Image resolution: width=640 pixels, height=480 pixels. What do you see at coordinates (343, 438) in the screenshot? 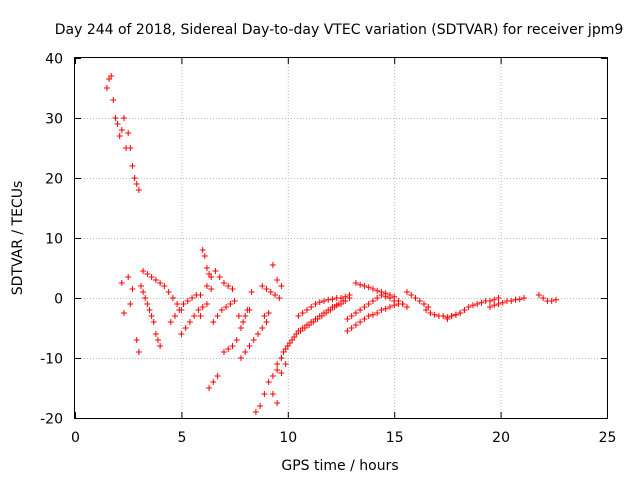
I see `x-tick-labels: 0 5 10 15 20 25` at bounding box center [343, 438].